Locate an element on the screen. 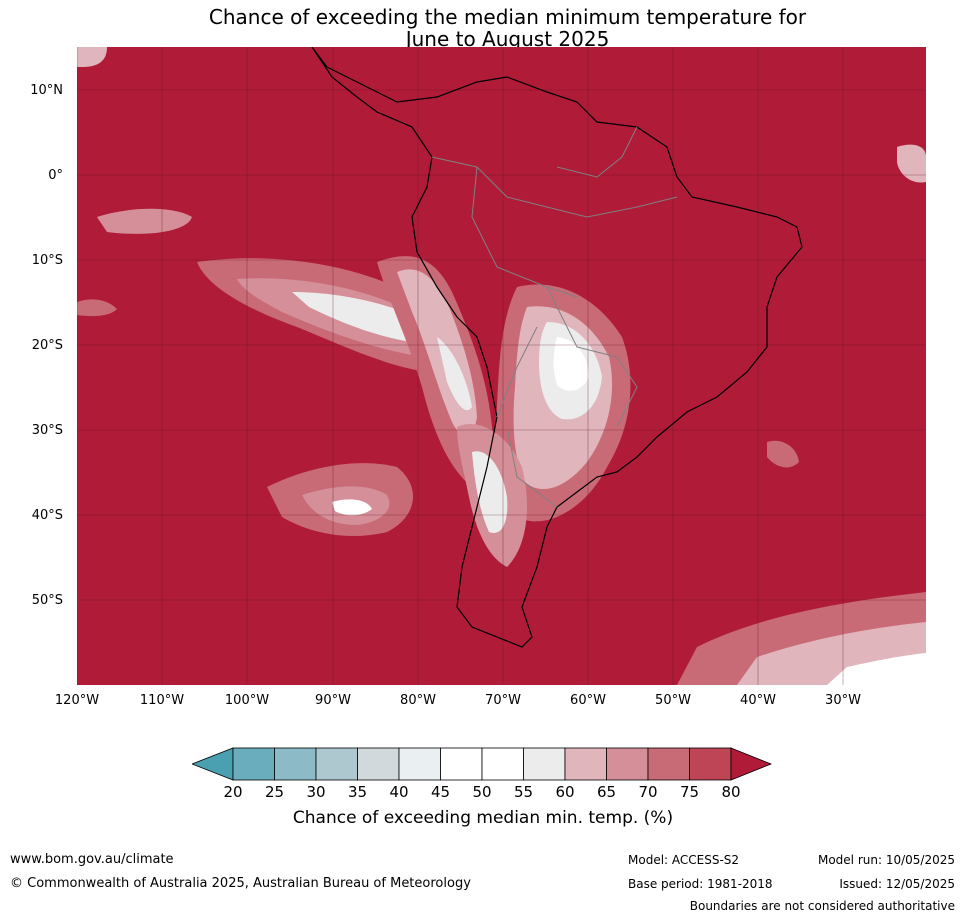  colorbar-tick-label: 80 is located at coordinates (731, 792).